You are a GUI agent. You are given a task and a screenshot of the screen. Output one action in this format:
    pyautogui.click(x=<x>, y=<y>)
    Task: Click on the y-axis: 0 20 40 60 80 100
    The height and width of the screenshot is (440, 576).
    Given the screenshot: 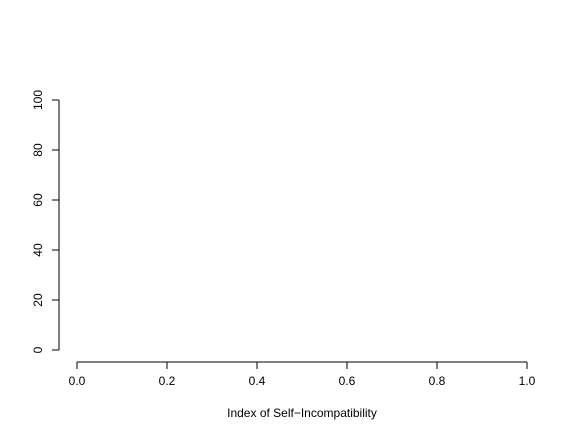 What is the action you would take?
    pyautogui.click(x=45, y=221)
    